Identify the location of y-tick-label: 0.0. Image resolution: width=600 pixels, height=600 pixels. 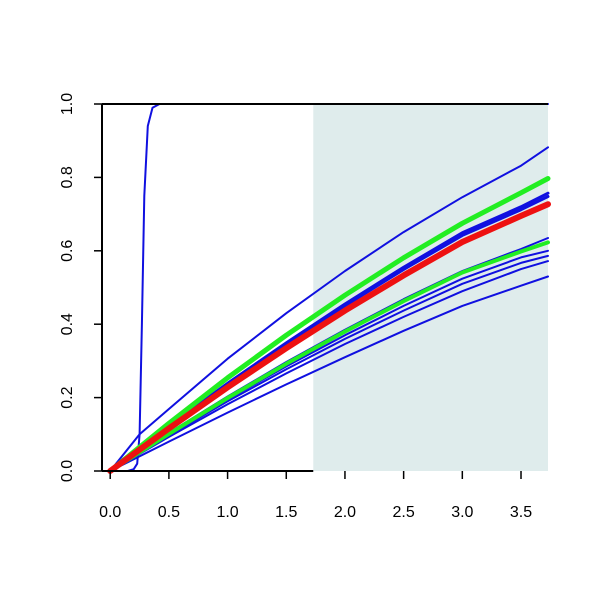
(67, 471).